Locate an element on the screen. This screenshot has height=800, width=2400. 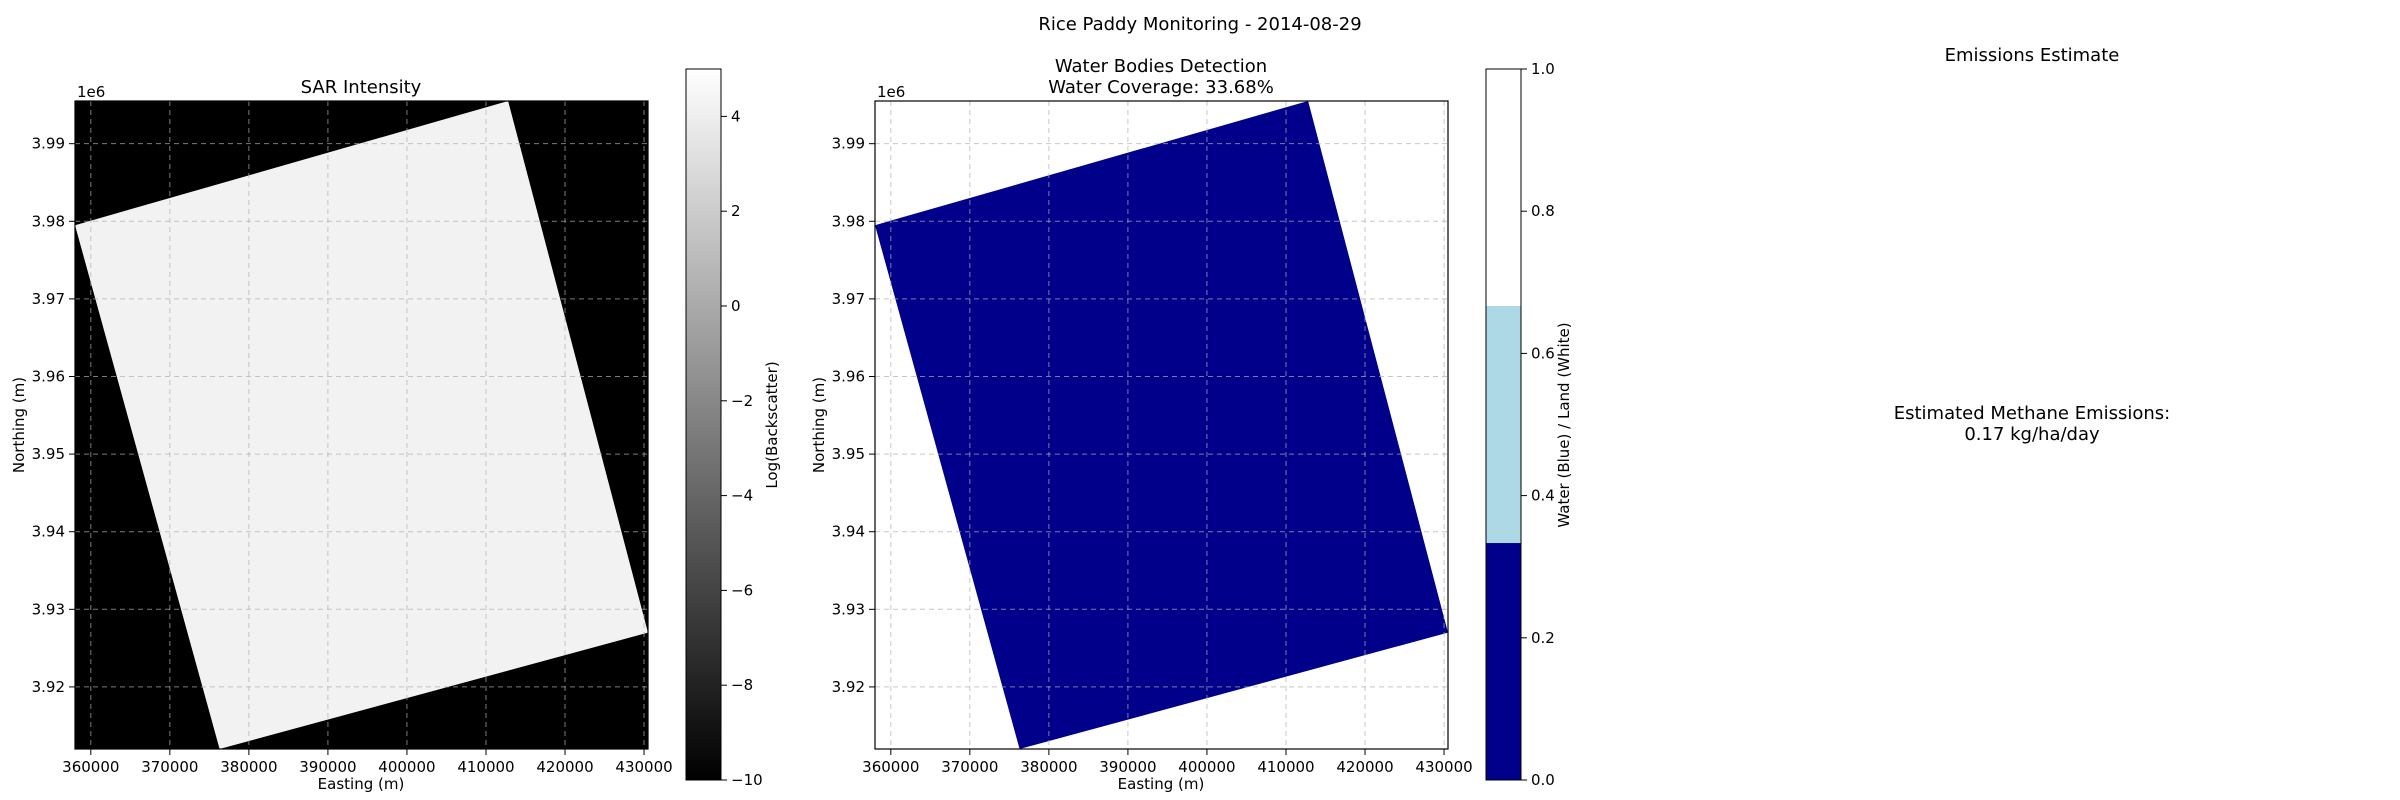
water-panel-title: Water Bodies Detection is located at coordinates (1161, 66).